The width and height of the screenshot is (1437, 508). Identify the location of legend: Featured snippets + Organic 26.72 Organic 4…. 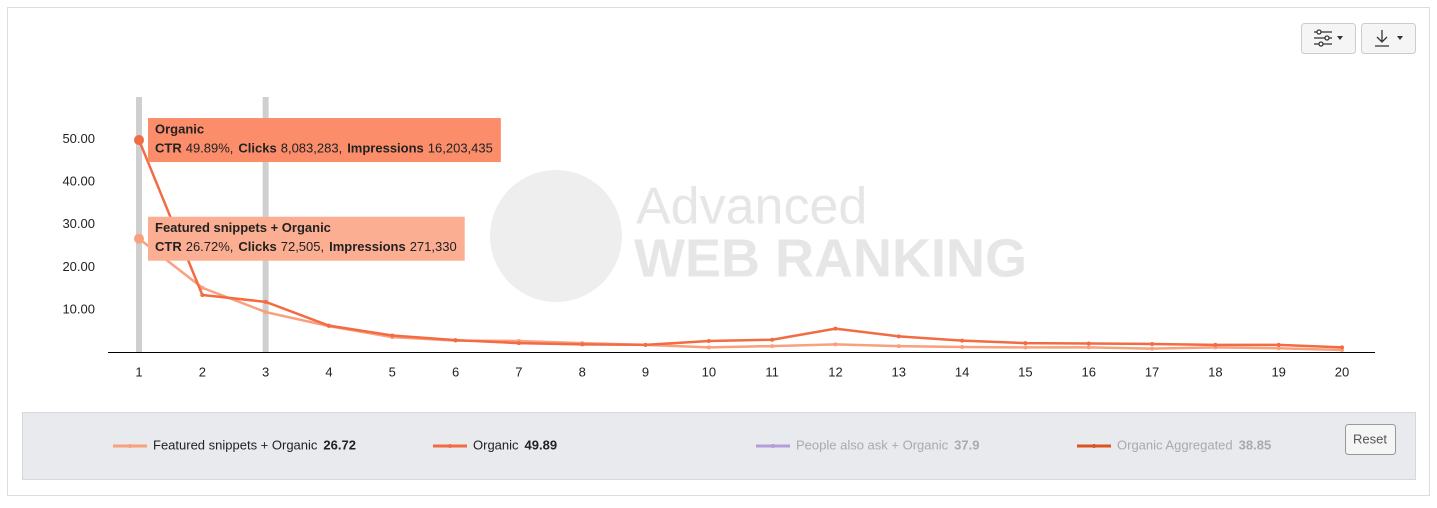
(692, 444).